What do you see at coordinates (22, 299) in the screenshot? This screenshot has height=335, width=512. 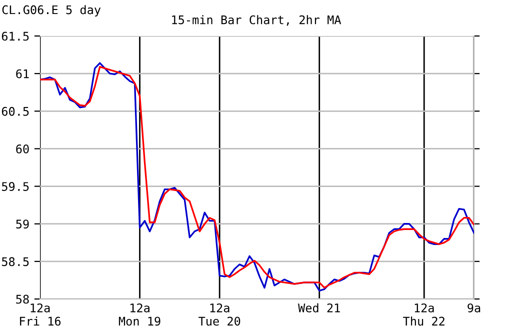 I see `y-tick-label: 58` at bounding box center [22, 299].